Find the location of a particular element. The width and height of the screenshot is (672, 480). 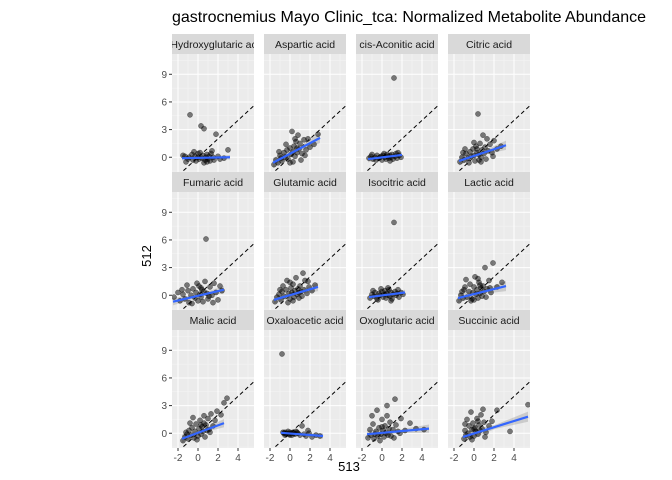

y-axis-title: 512 is located at coordinates (146, 256).